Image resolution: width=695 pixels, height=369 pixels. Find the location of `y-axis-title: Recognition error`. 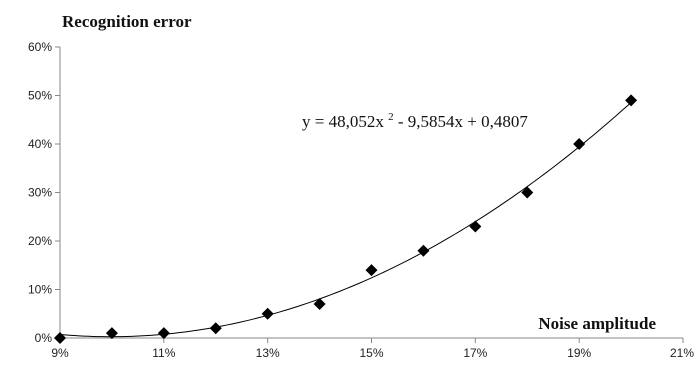

y-axis-title: Recognition error is located at coordinates (127, 21).